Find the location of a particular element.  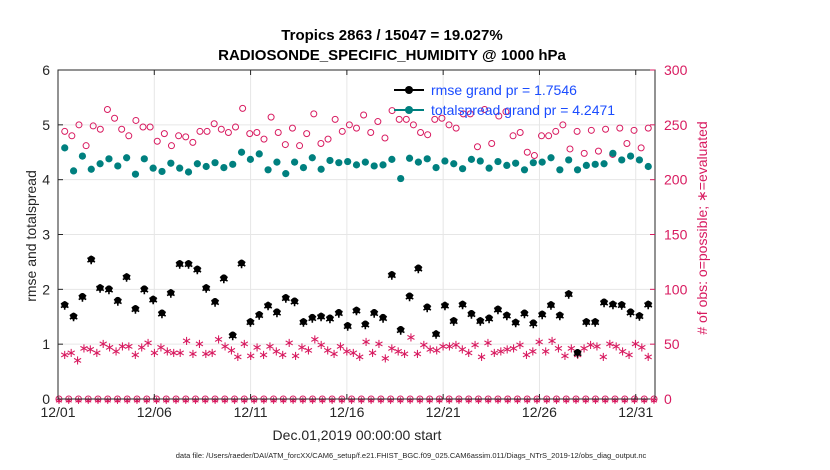

y-tick-label-right: 50 is located at coordinates (672, 344).